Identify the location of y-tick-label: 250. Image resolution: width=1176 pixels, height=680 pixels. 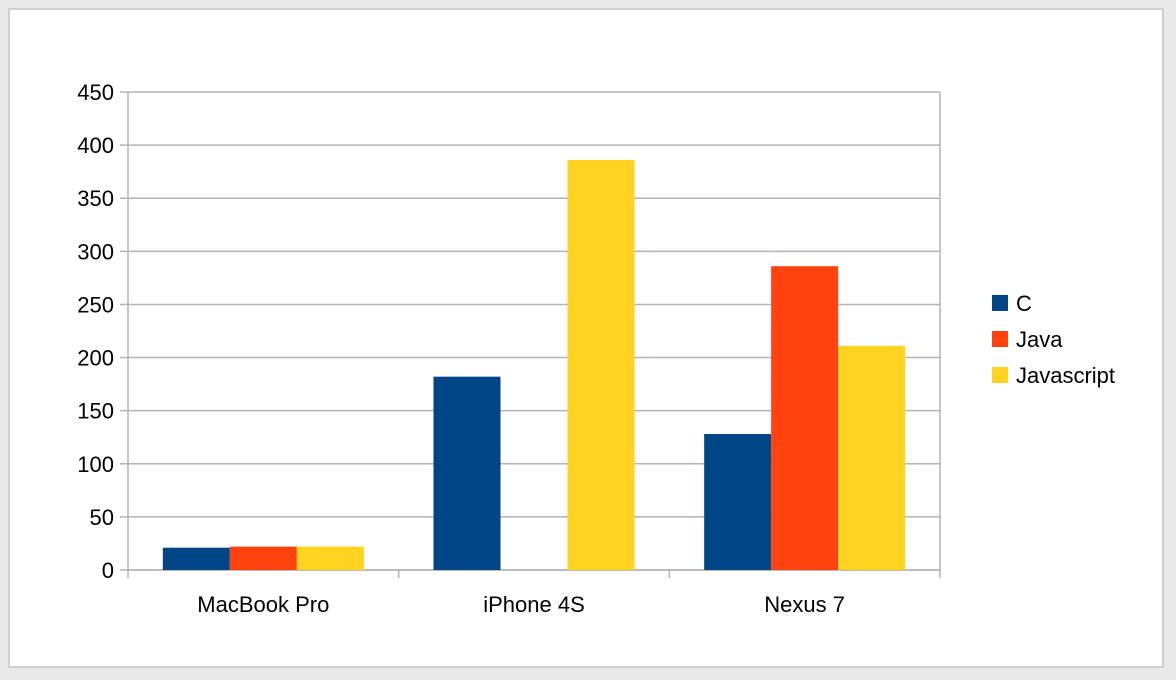
(95, 304).